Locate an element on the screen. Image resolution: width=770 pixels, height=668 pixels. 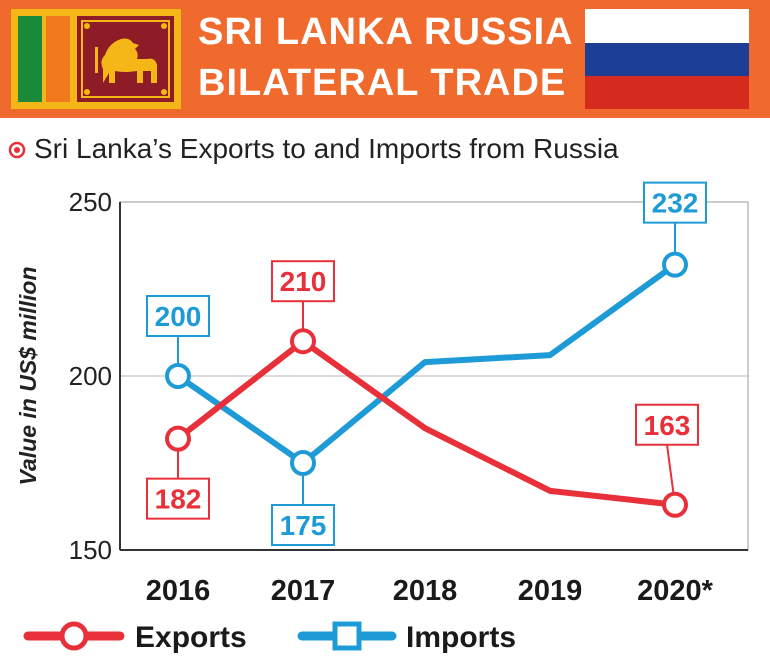
y-tick-label: 200 is located at coordinates (90, 376).